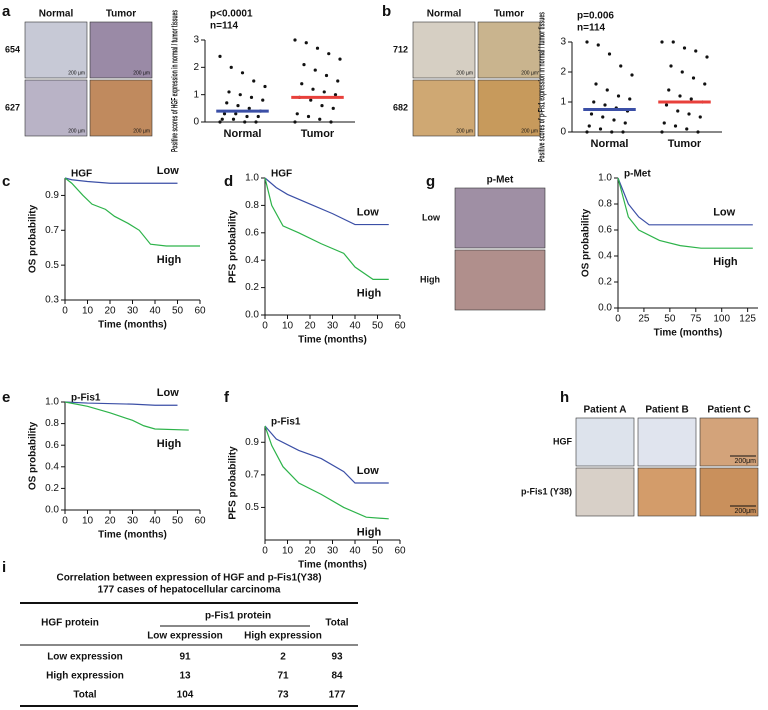 This screenshot has height=710, width=768. What do you see at coordinates (52, 300) in the screenshot?
I see `y-tick-label: 0.3` at bounding box center [52, 300].